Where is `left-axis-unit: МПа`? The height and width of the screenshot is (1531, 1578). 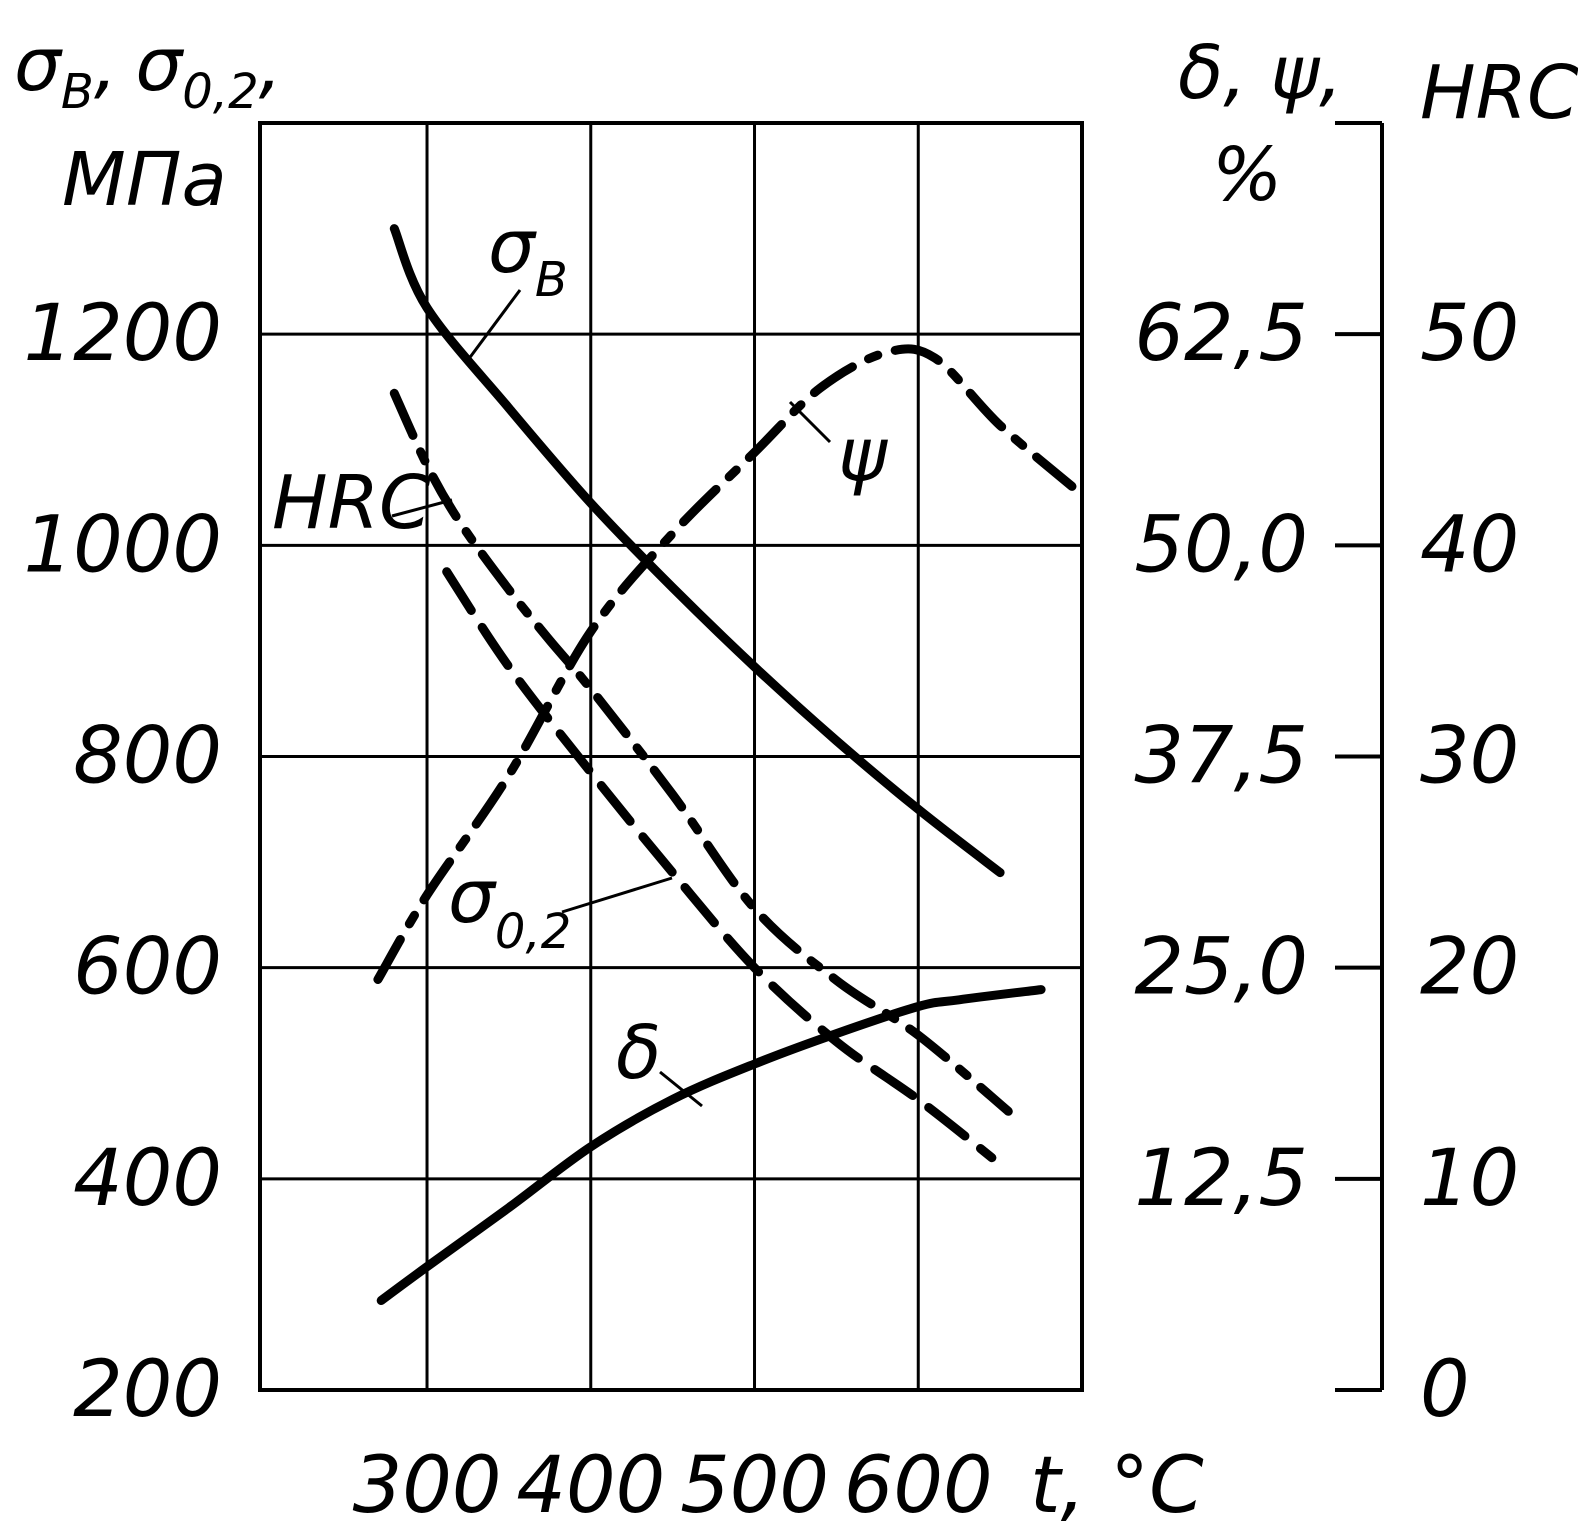 left-axis-unit: МПа is located at coordinates (144, 180).